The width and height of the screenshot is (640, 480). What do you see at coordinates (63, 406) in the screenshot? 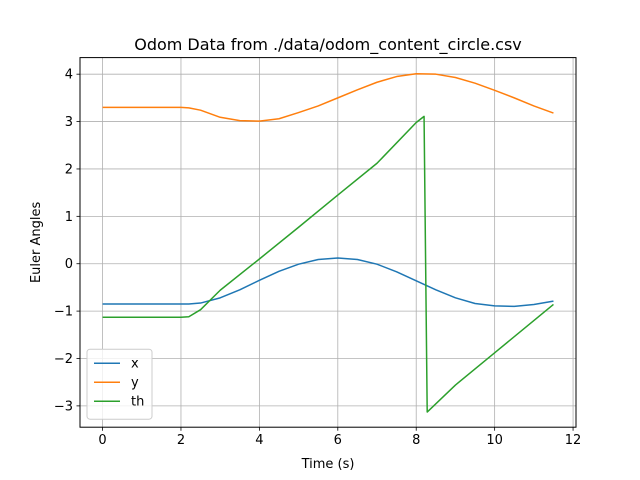
I see `y-tick-label: −3` at bounding box center [63, 406].